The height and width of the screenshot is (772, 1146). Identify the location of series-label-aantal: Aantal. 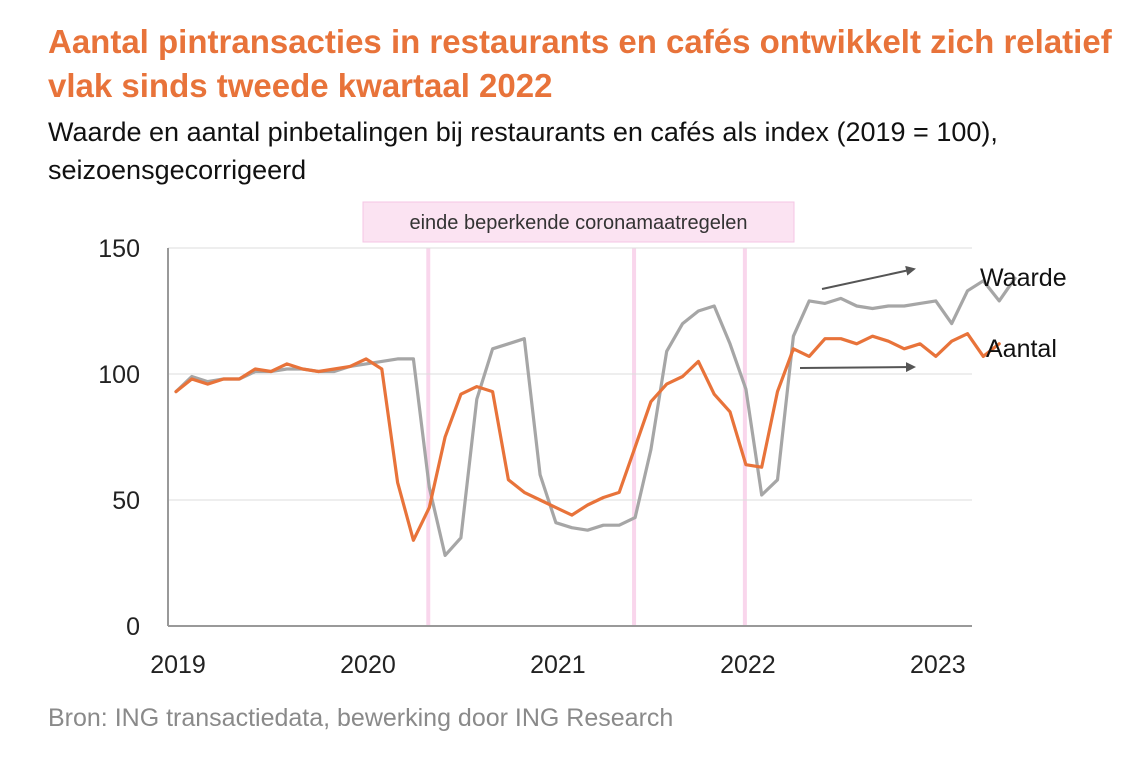
(1021, 349).